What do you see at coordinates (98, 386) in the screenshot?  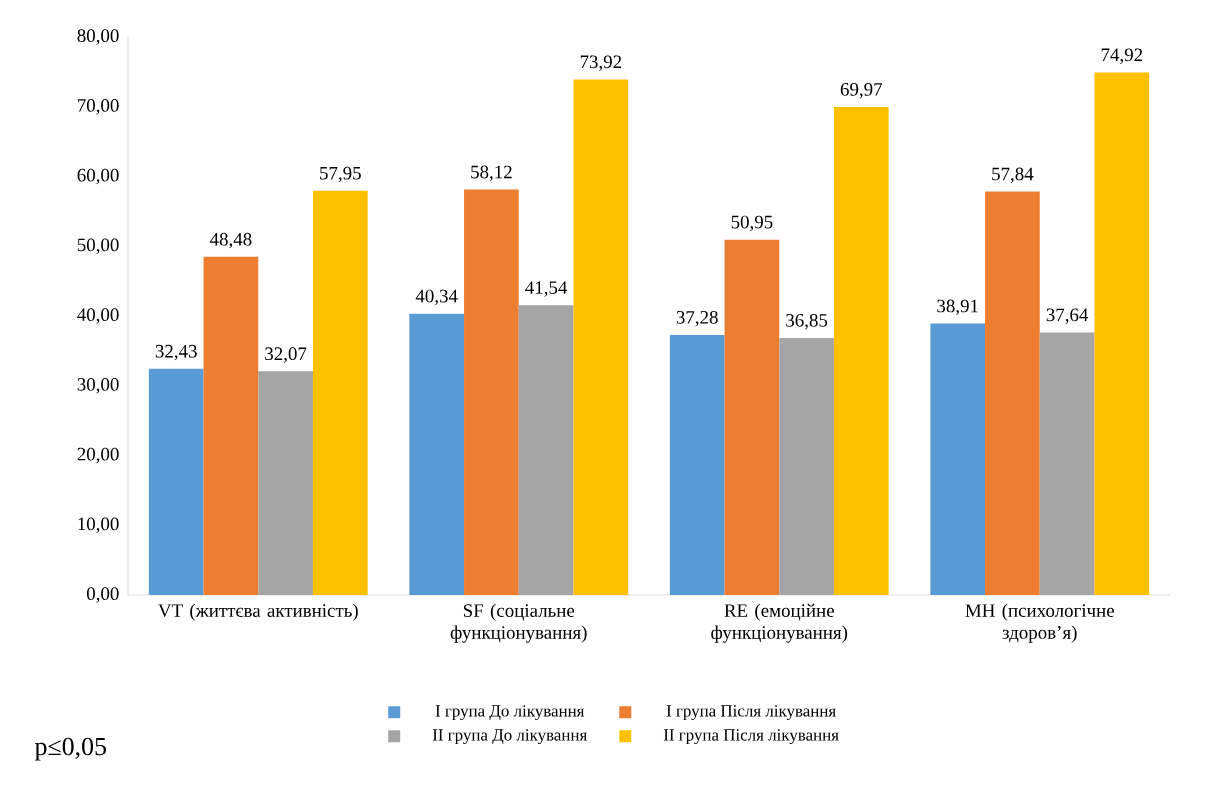 I see `y-tick-label: 30,00` at bounding box center [98, 386].